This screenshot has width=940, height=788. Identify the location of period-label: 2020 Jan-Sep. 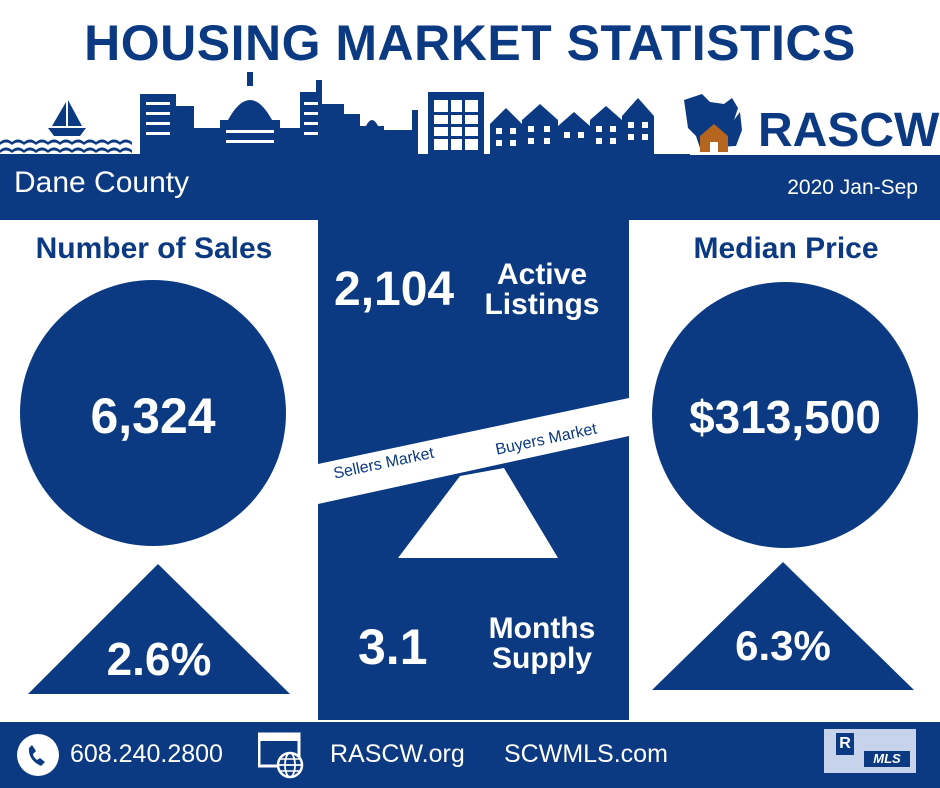
(852, 187).